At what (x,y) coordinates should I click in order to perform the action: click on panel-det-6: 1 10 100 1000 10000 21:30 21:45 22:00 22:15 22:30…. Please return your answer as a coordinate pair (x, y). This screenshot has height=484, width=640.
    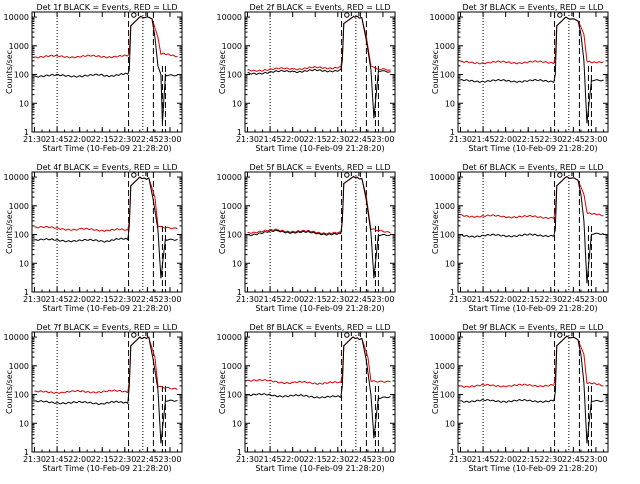
    Looking at the image, I should click on (519, 238).